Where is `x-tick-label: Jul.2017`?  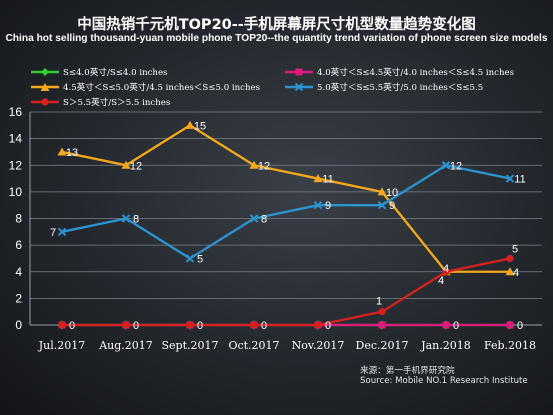
x-tick-label: Jul.2017 is located at coordinates (62, 345).